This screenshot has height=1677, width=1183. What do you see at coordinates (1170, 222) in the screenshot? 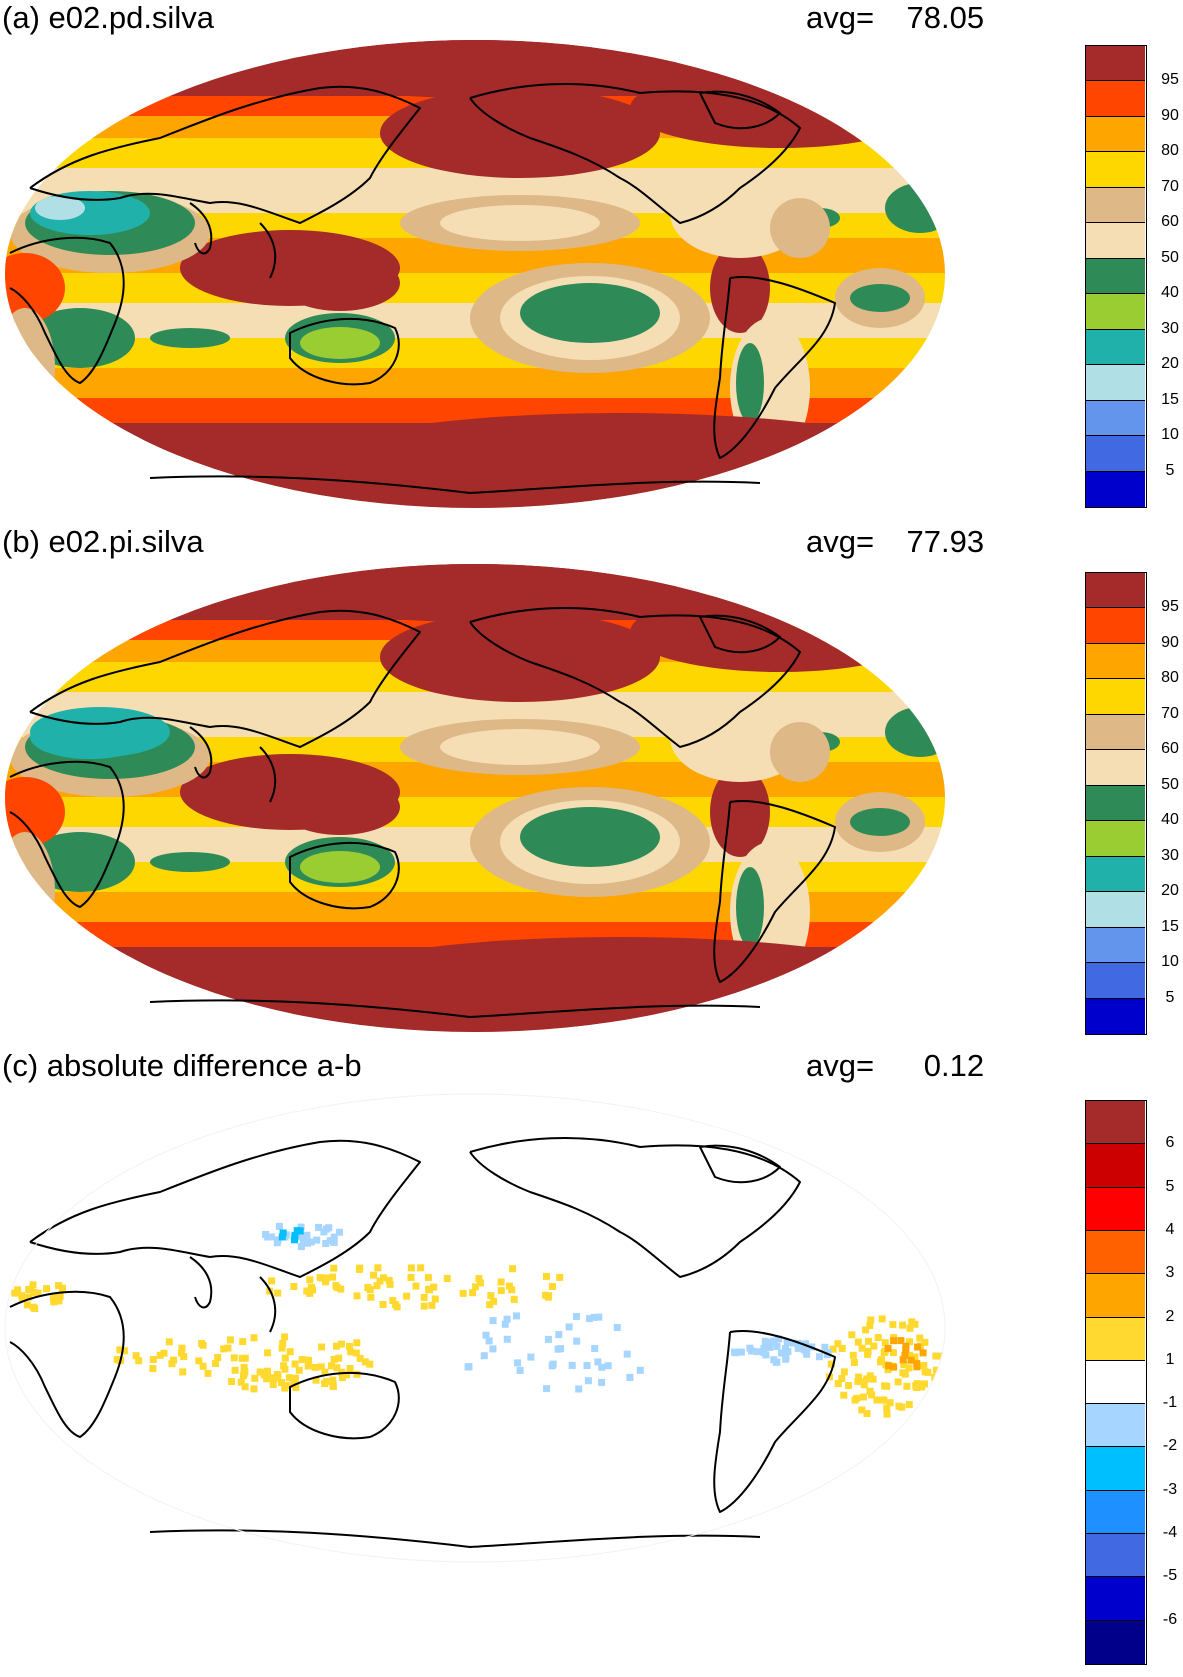
I see `colorbar-label: 60` at bounding box center [1170, 222].